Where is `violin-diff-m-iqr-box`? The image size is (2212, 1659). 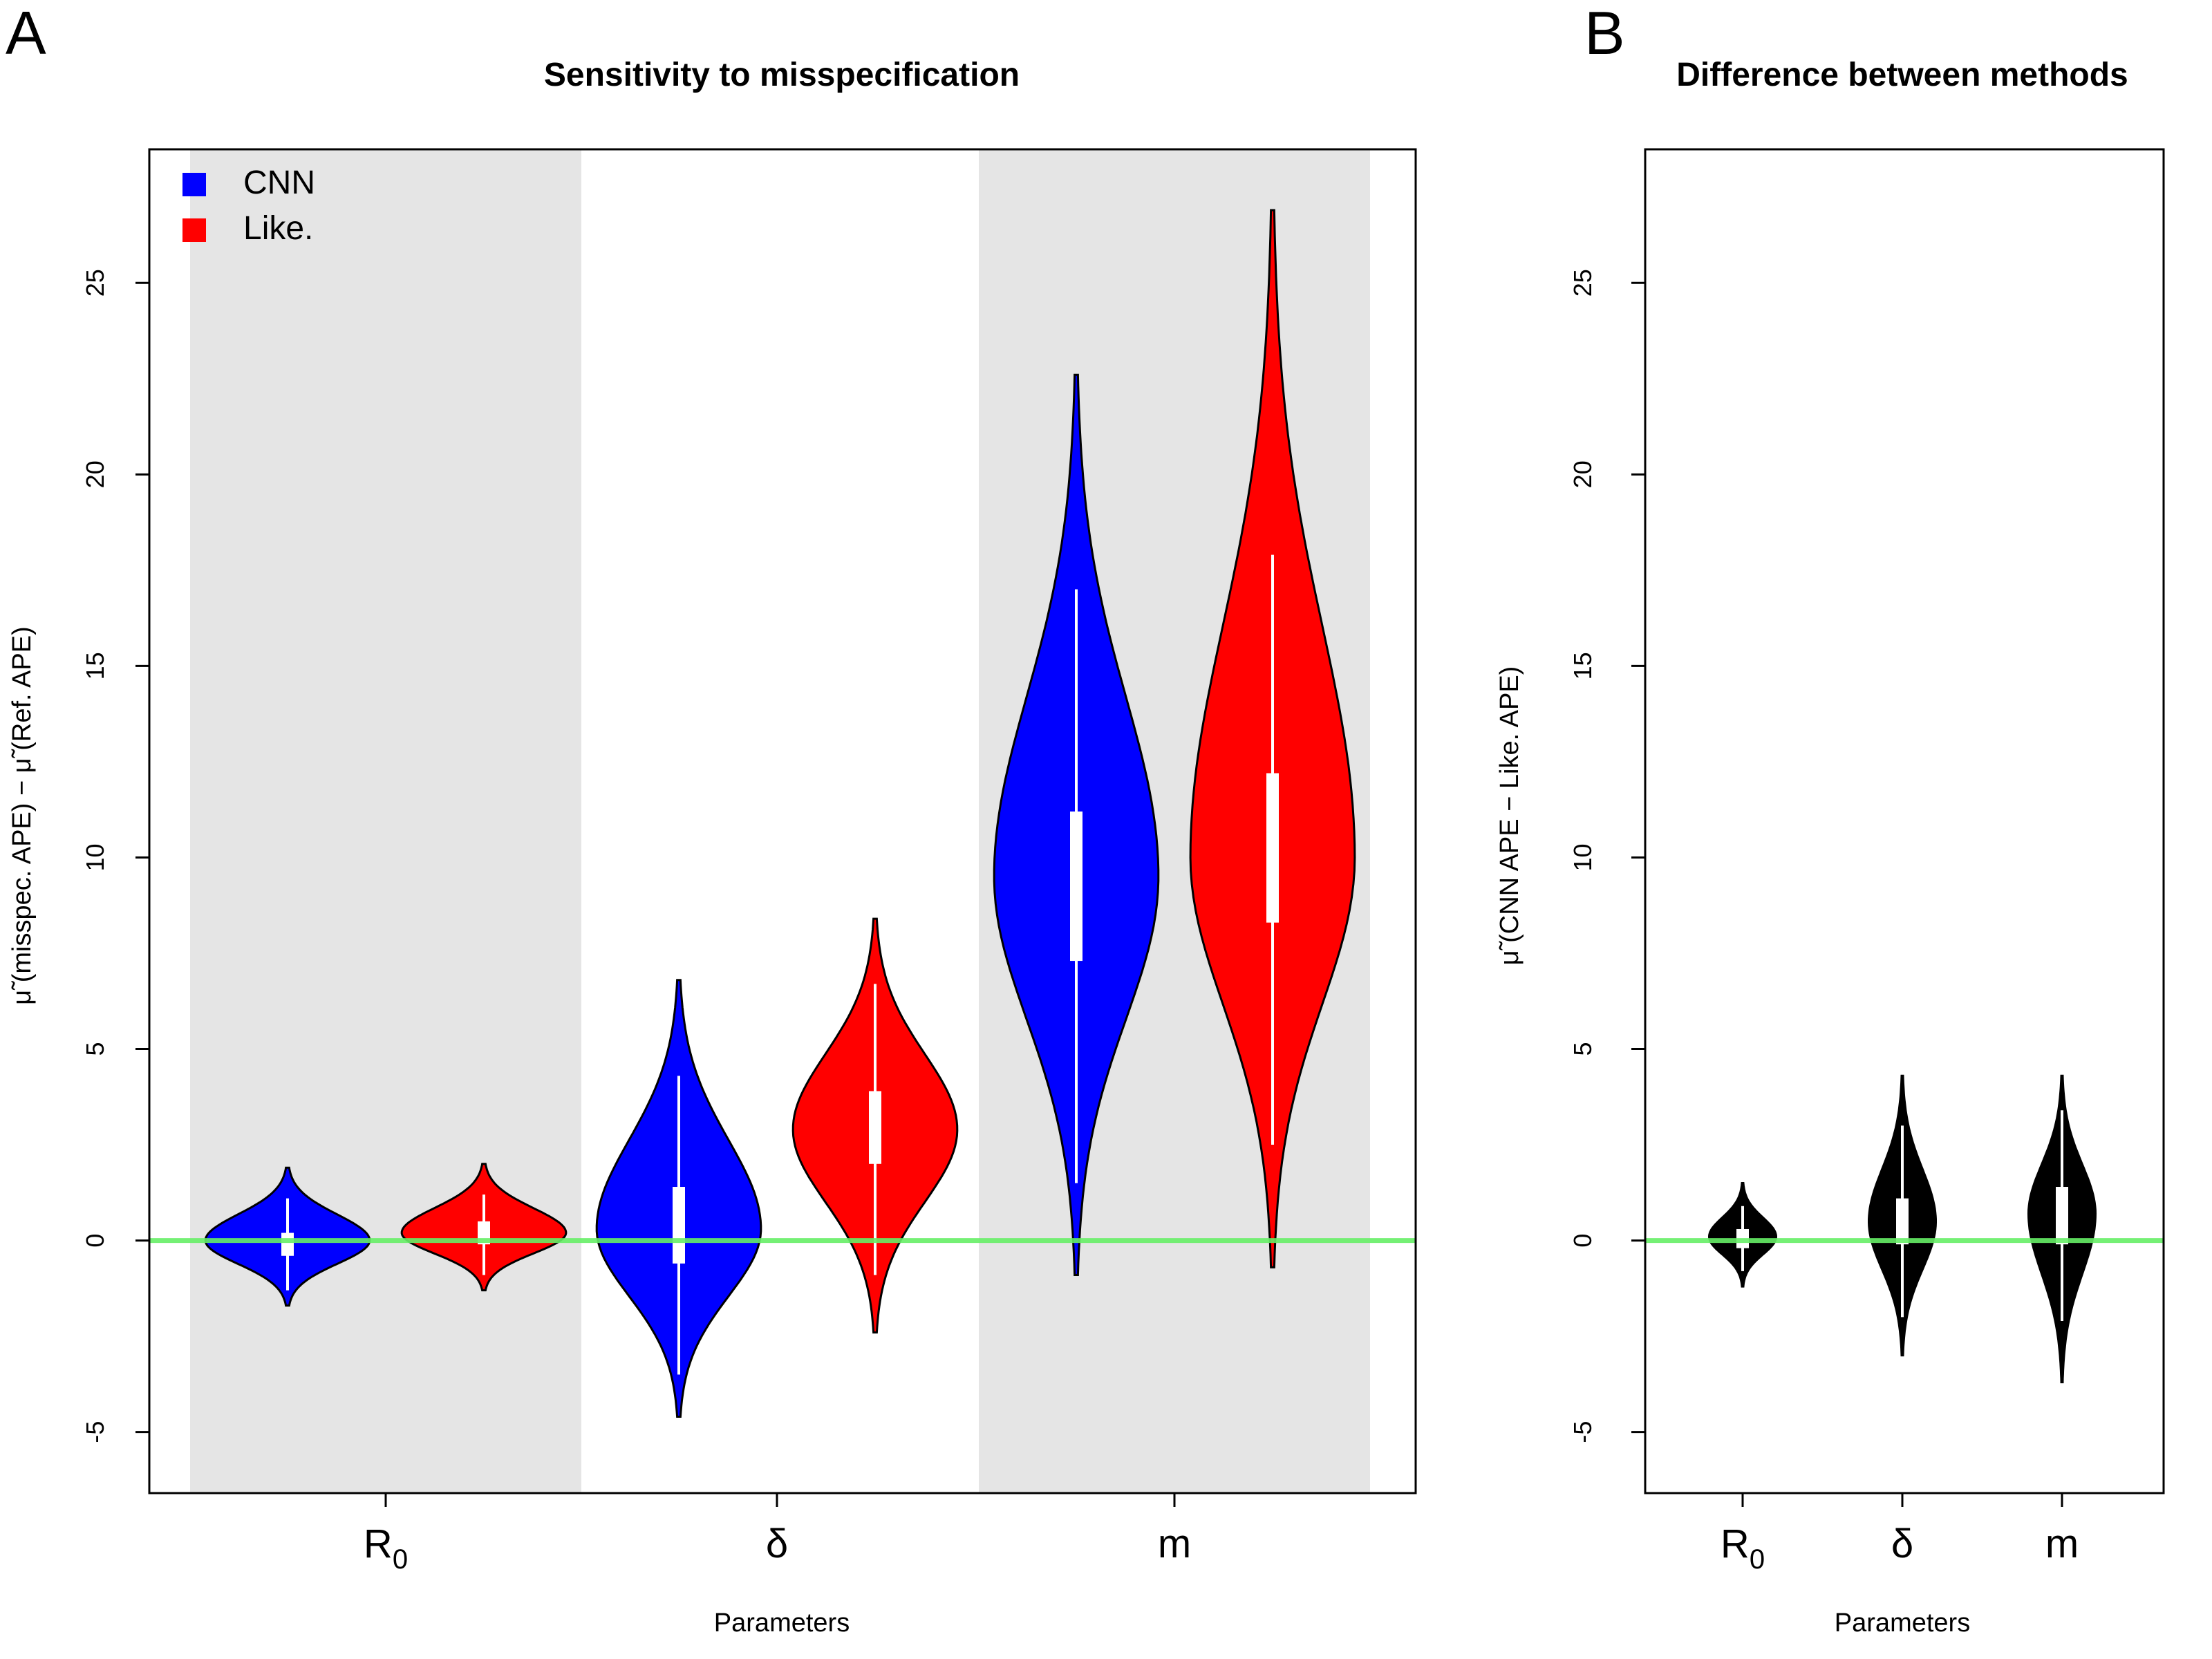 violin-diff-m-iqr-box is located at coordinates (2062, 1216).